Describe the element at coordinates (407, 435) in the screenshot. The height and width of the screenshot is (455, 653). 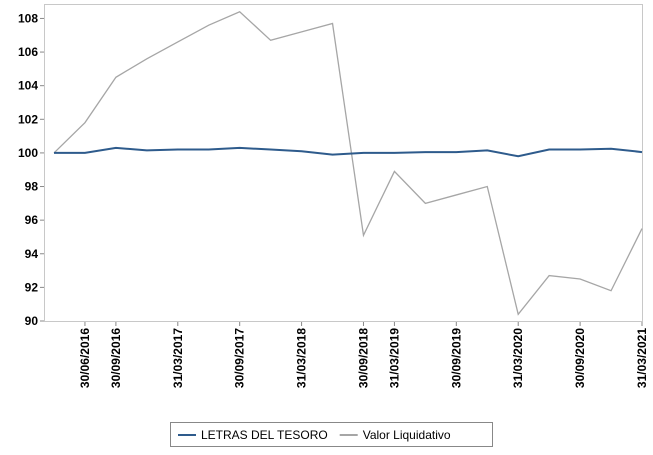
I see `legend-label: Valor Liquidativo` at that location.